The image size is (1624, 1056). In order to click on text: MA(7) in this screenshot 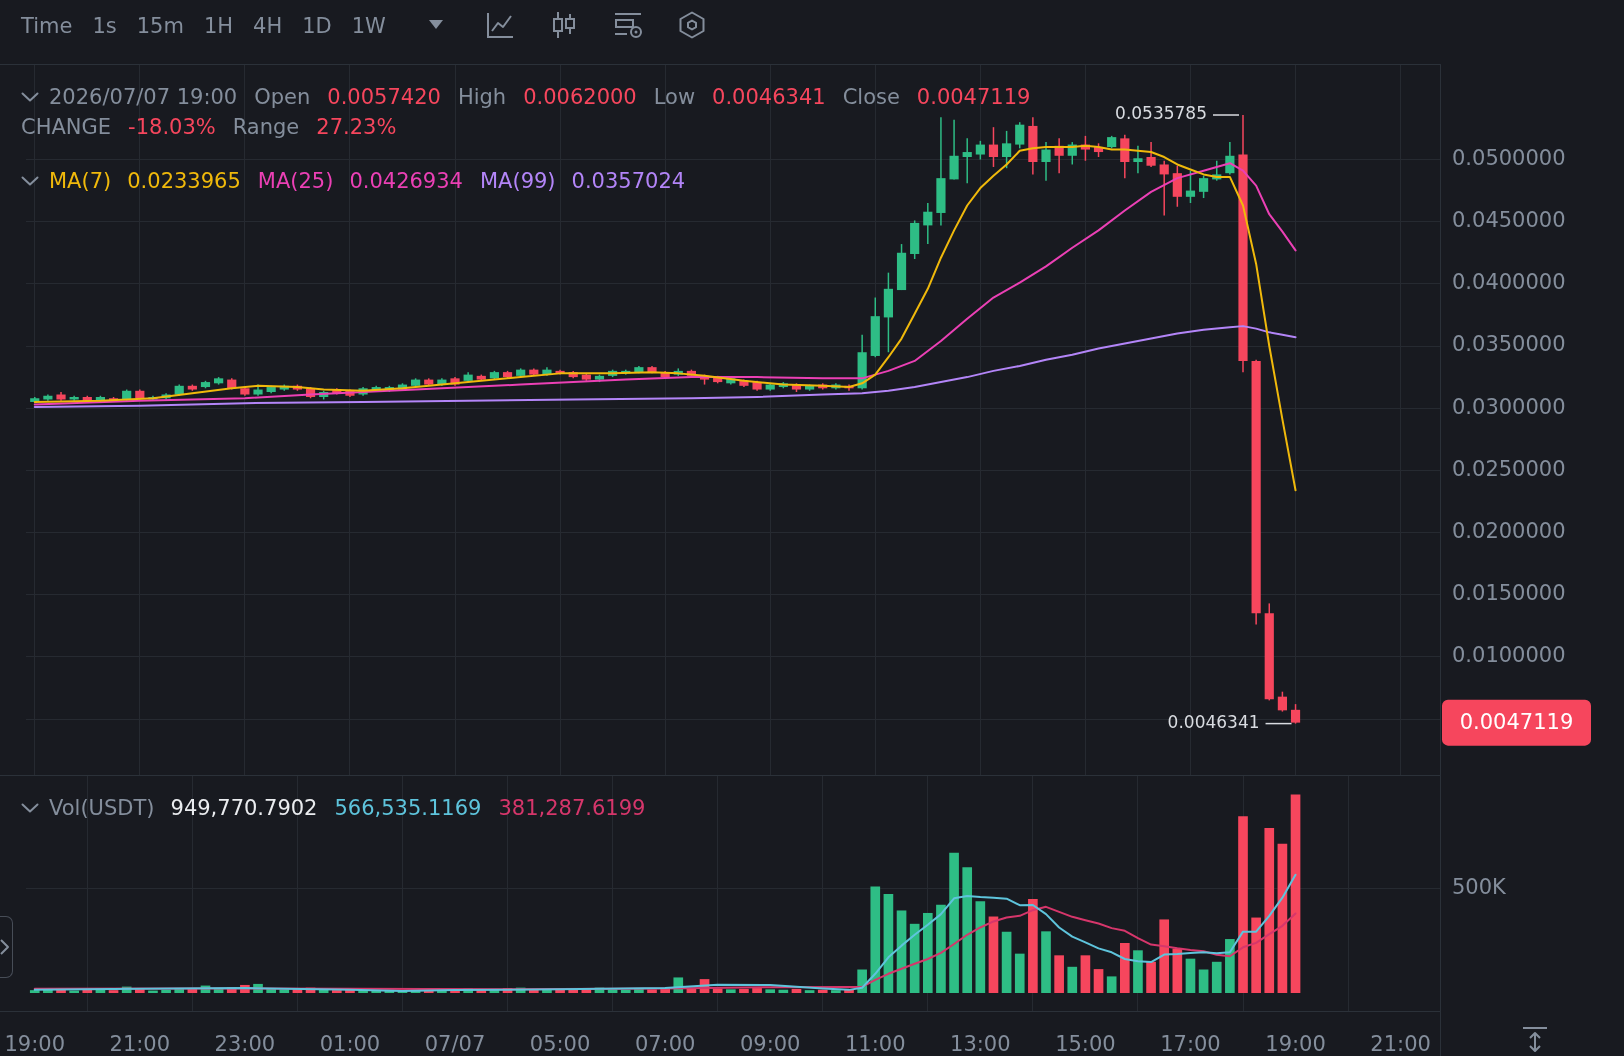, I will do `click(80, 181)`.